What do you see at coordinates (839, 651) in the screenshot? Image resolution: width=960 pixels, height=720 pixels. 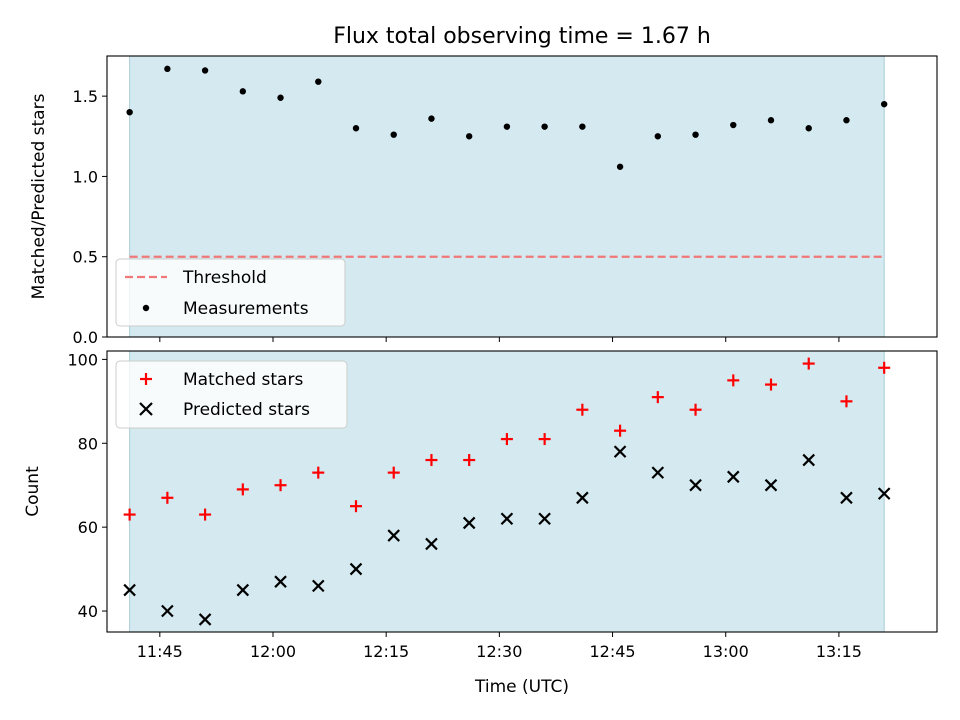 I see `x-tick-label: 13:15` at bounding box center [839, 651].